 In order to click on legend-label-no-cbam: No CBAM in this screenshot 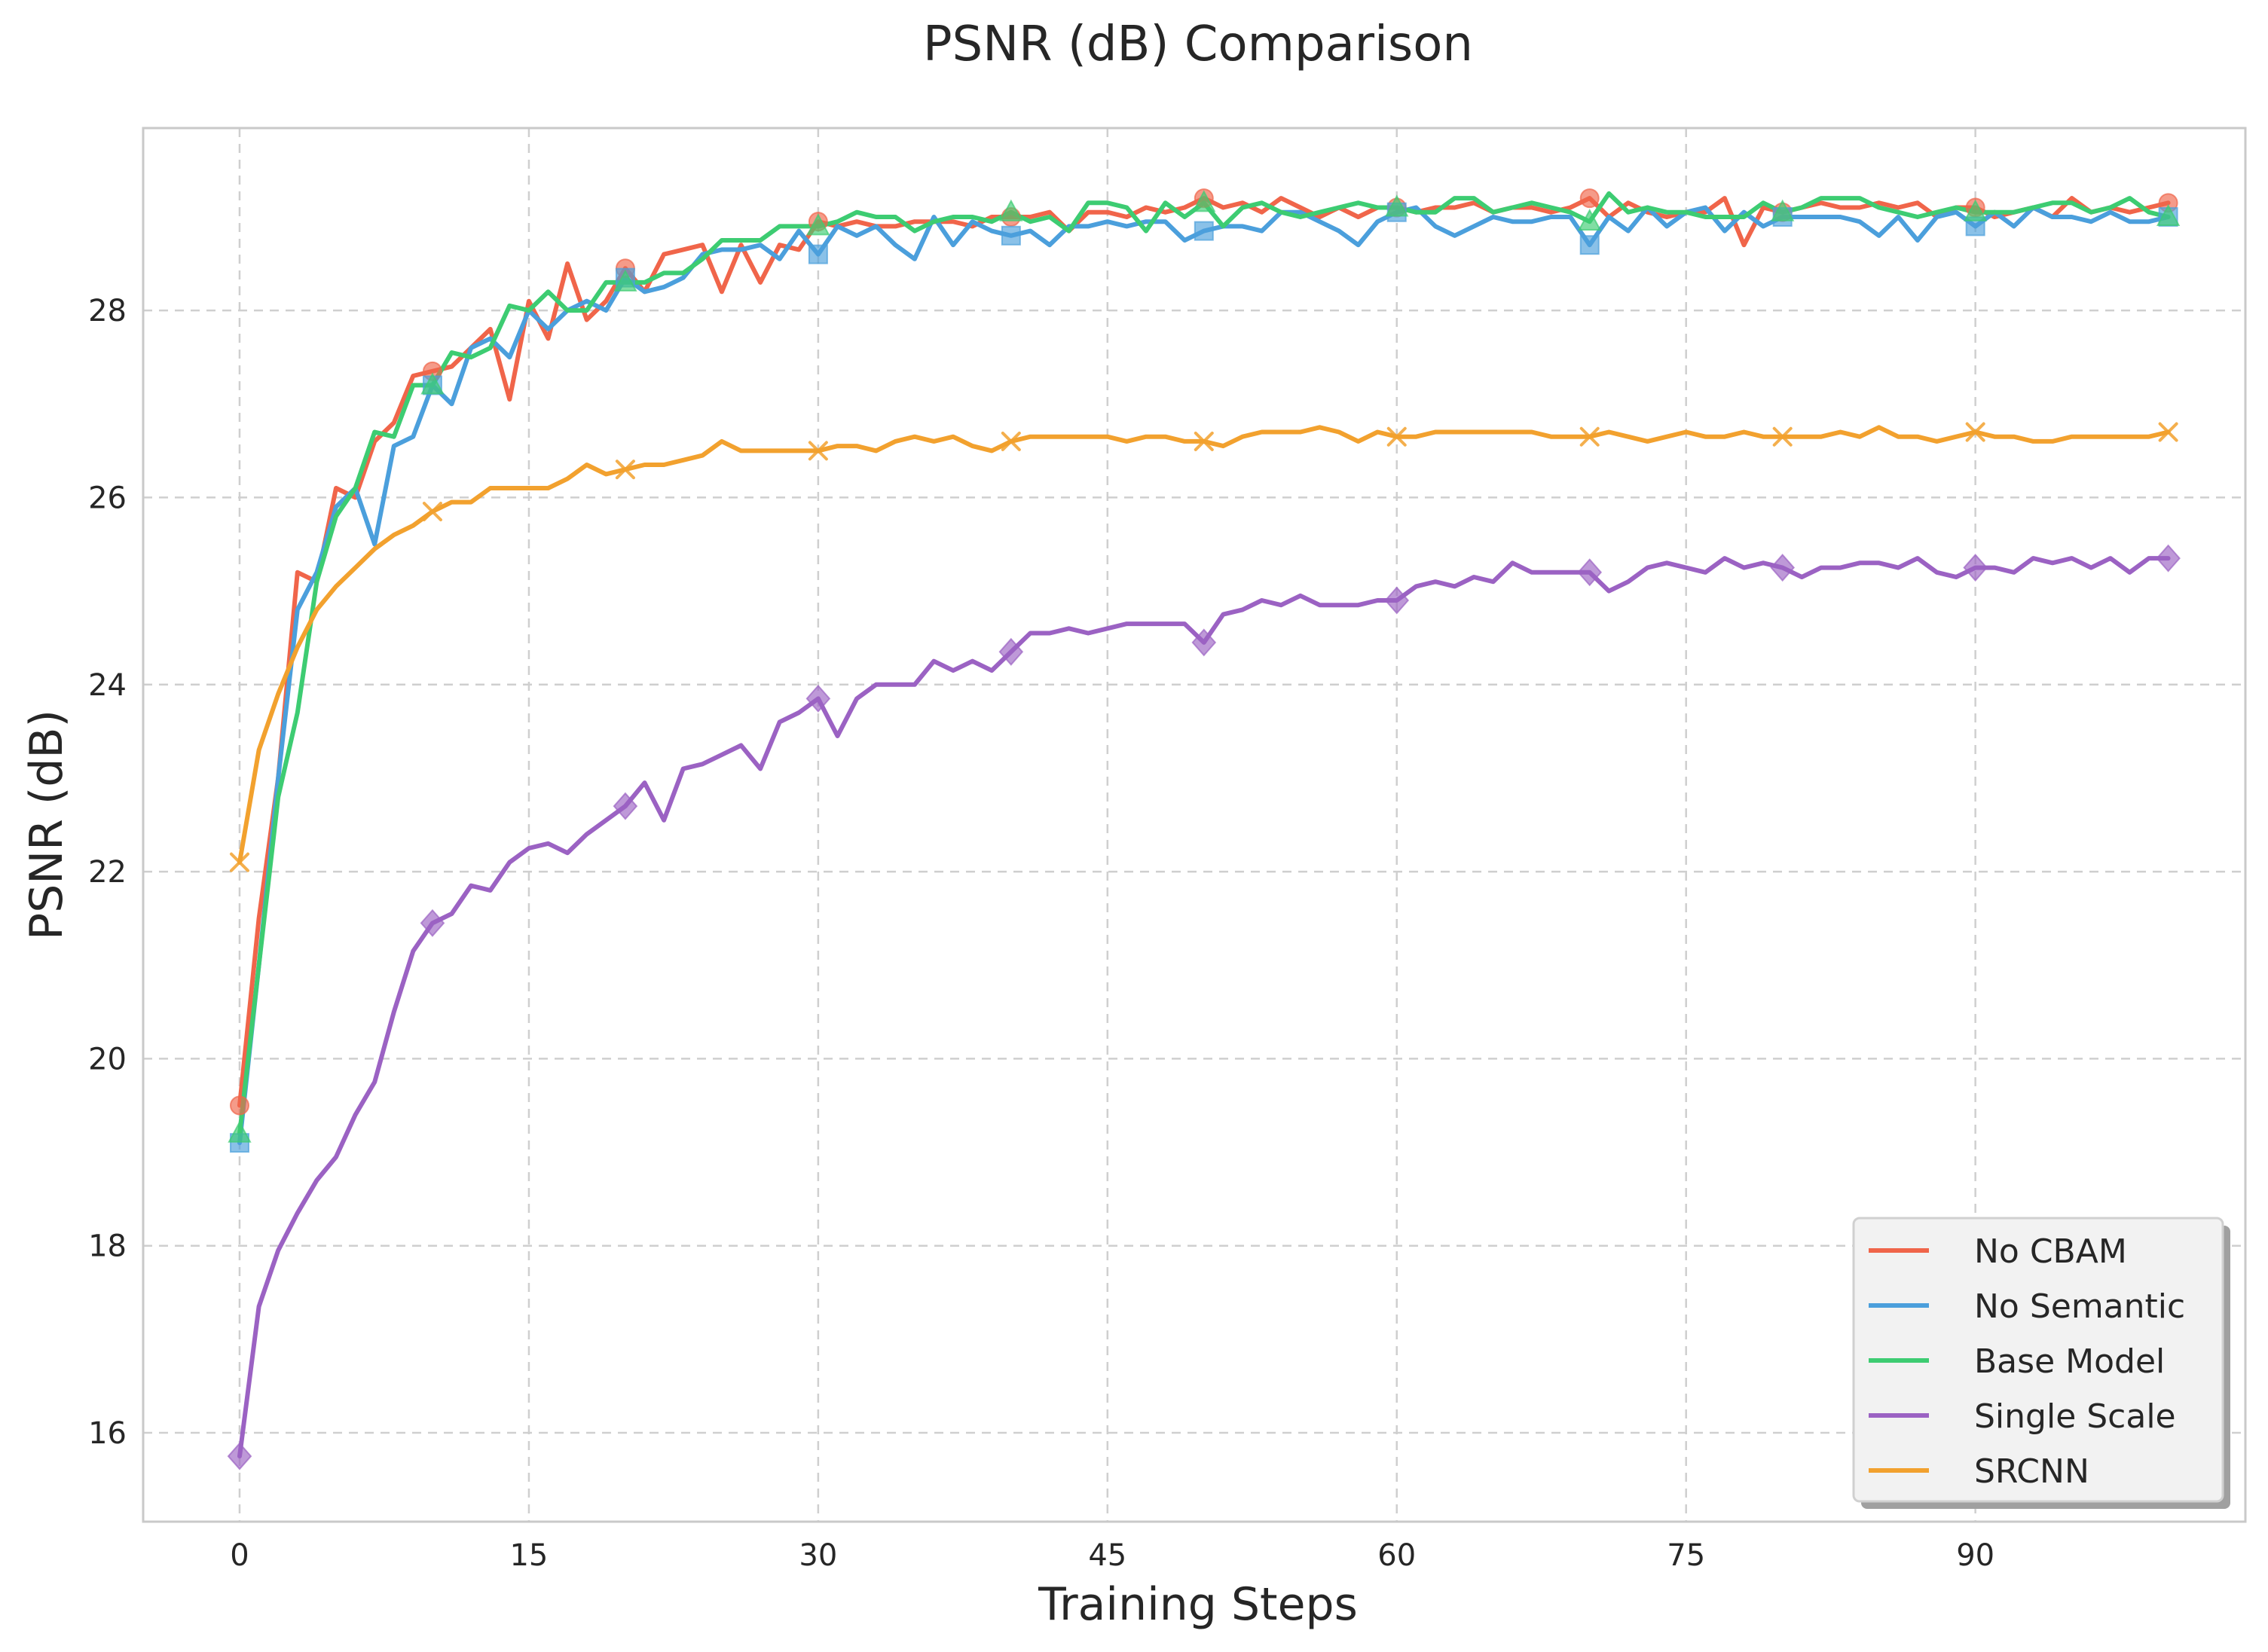, I will do `click(2050, 1251)`.